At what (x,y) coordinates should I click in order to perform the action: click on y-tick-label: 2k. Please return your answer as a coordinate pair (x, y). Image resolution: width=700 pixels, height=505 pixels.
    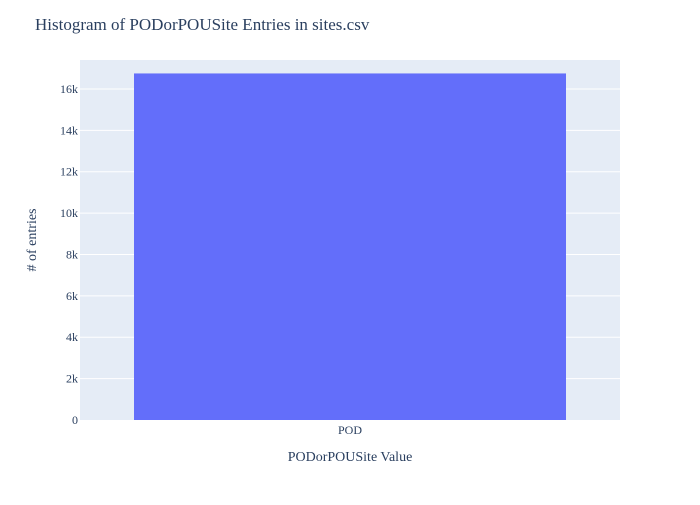
    Looking at the image, I should click on (72, 379).